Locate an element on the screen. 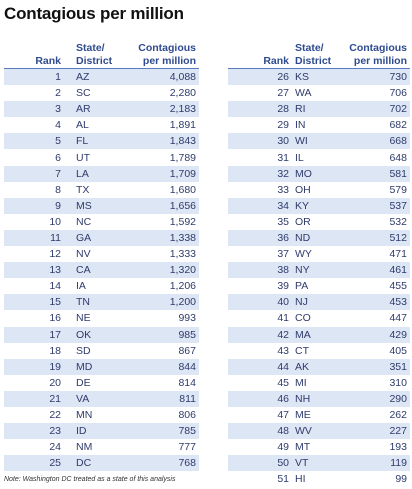 This screenshot has height=489, width=412. table-row: 26 KS 730 is located at coordinates (319, 77).